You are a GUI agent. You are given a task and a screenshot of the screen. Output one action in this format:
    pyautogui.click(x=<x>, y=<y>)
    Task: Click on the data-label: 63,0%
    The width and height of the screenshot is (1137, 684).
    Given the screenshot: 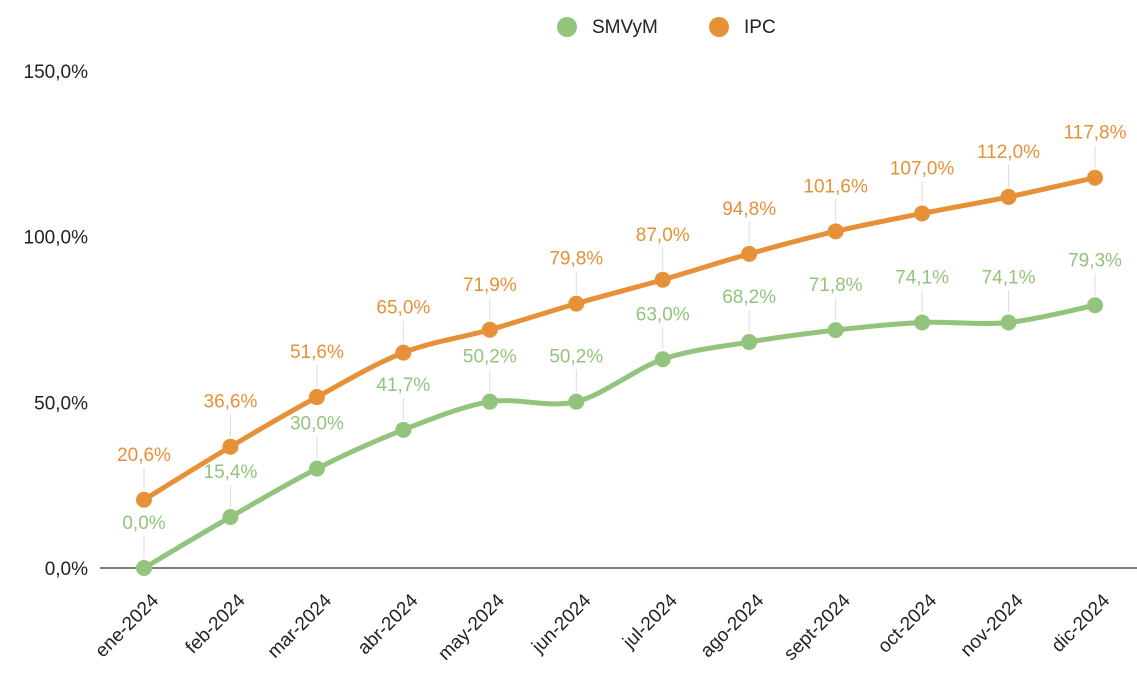 What is the action you would take?
    pyautogui.click(x=663, y=314)
    